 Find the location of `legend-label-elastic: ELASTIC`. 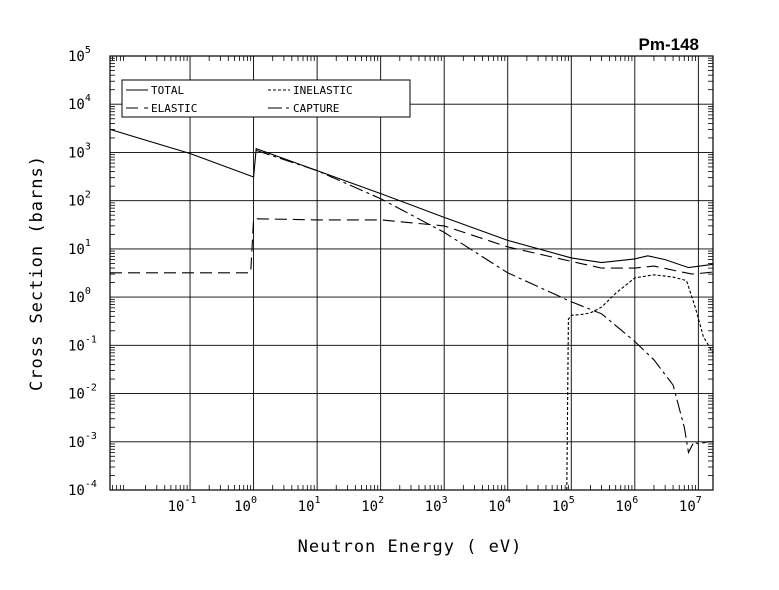

legend-label-elastic: ELASTIC is located at coordinates (174, 108).